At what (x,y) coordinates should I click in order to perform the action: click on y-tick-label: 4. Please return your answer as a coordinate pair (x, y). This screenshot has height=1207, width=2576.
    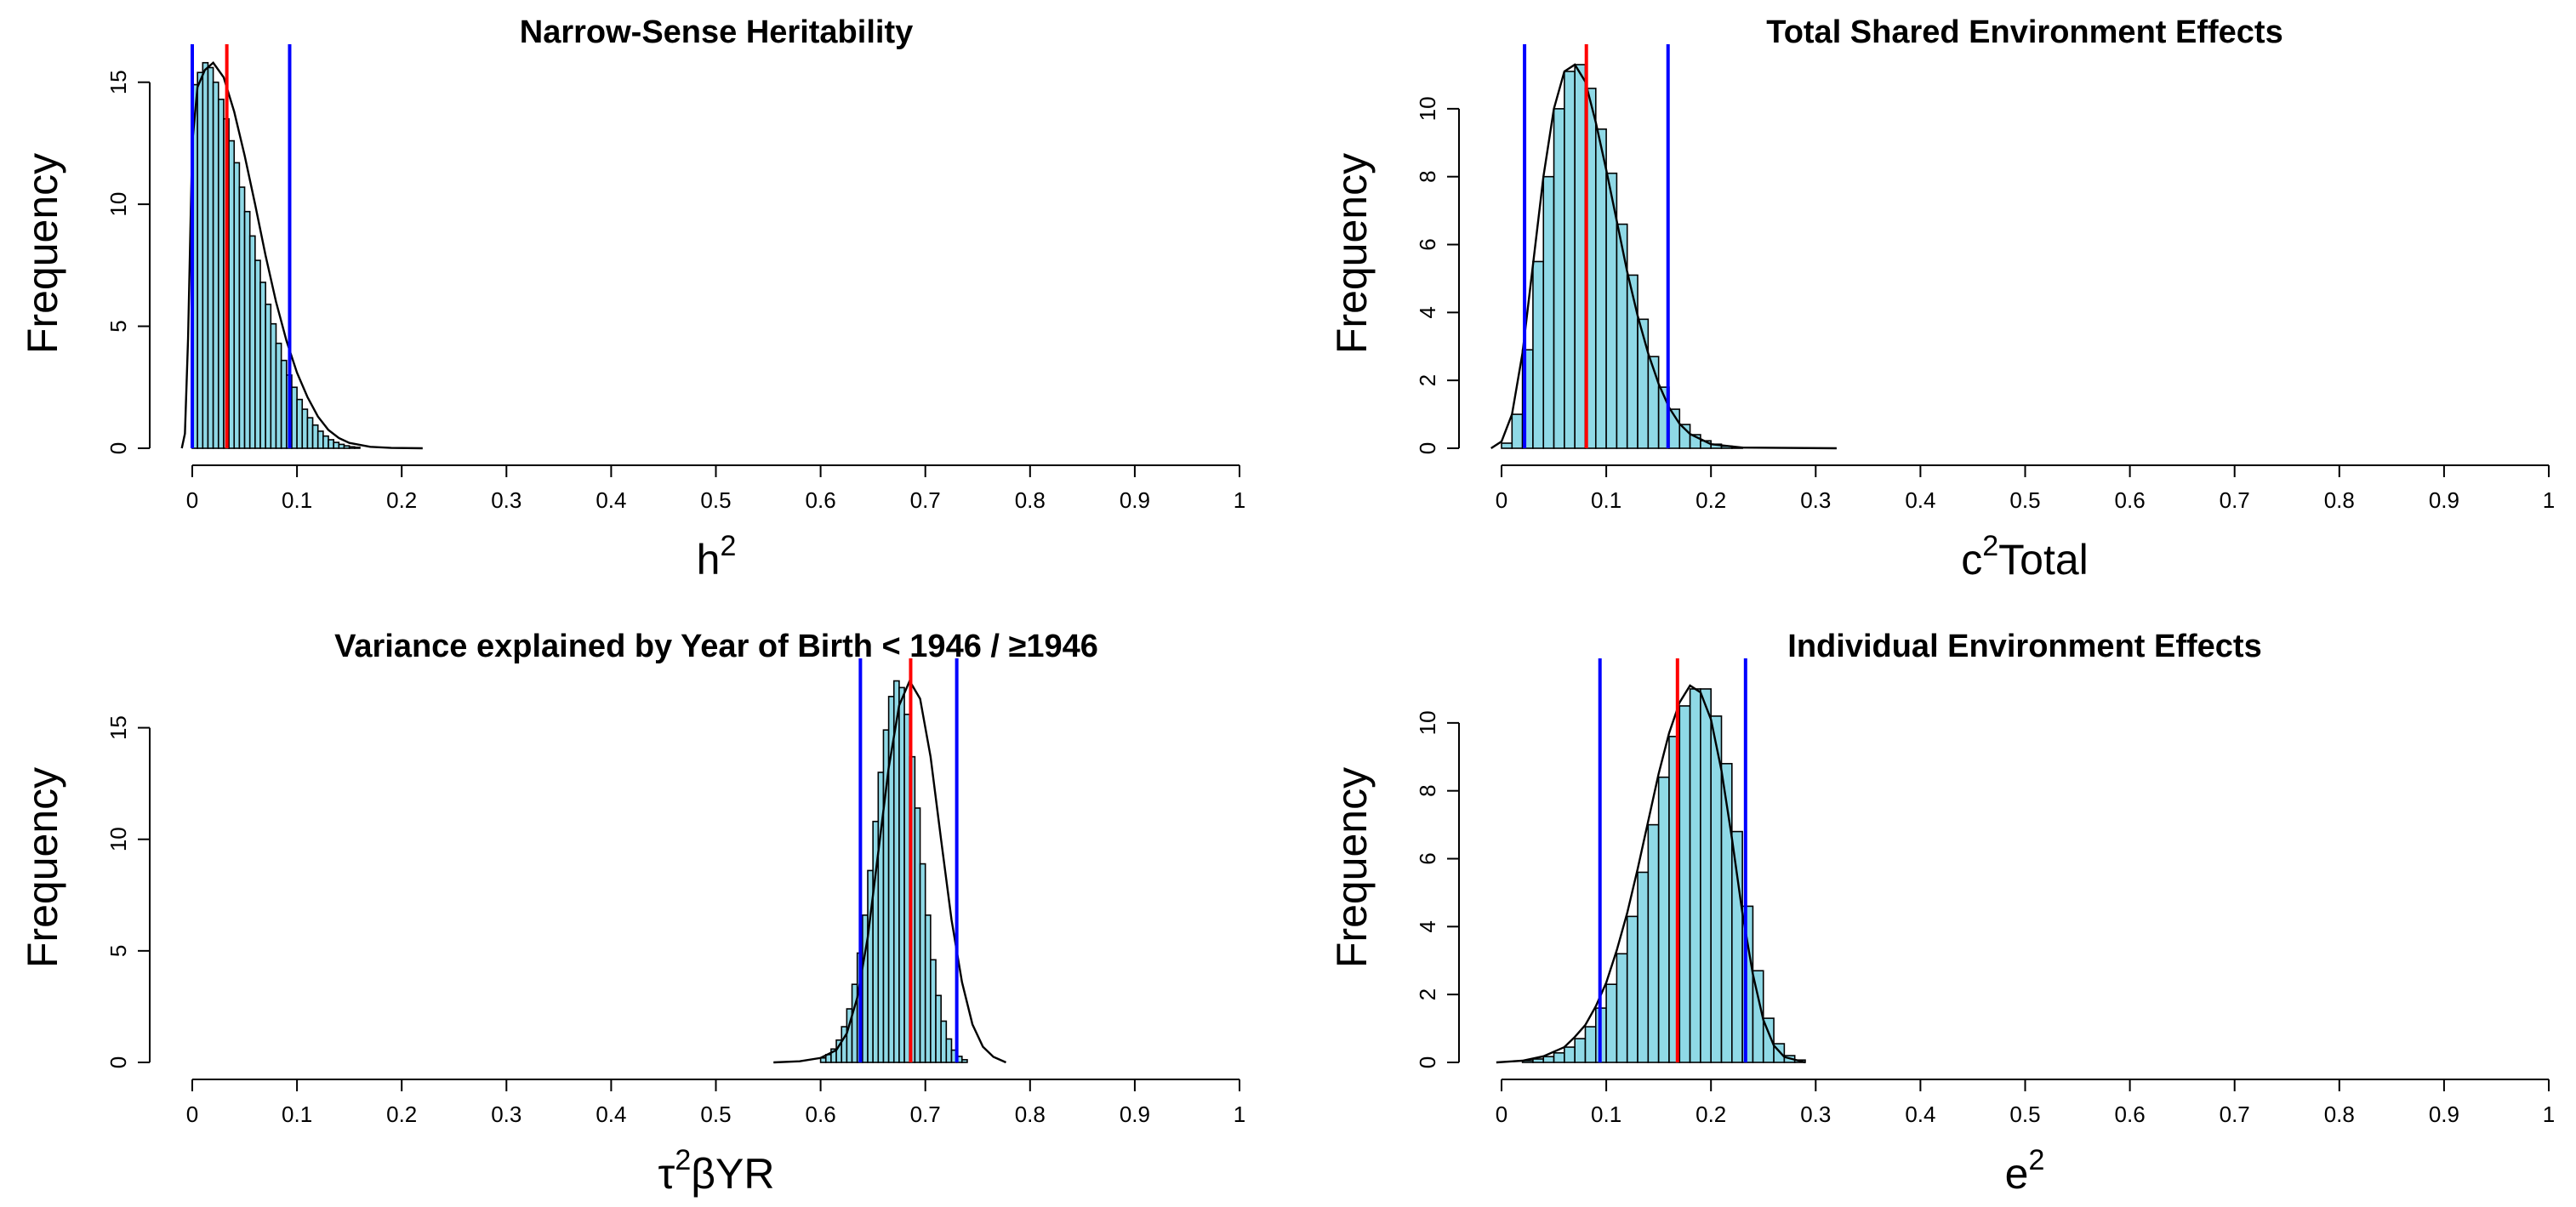
    Looking at the image, I should click on (1427, 312).